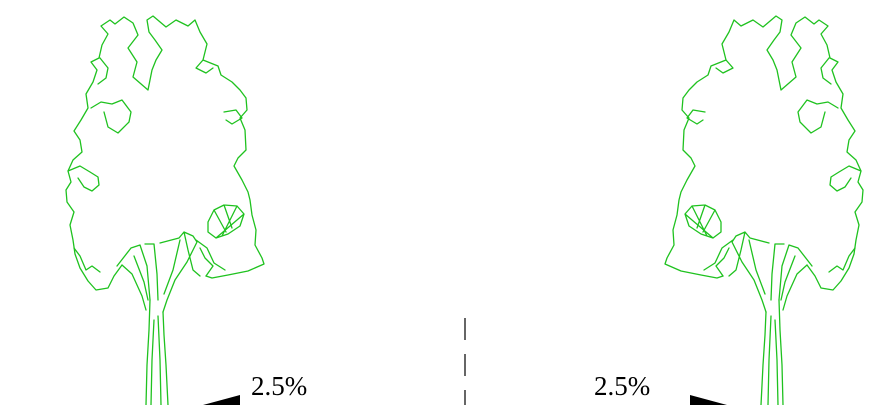 This screenshot has width=885, height=405. I want to click on tree-left-branches, so click(158, 272).